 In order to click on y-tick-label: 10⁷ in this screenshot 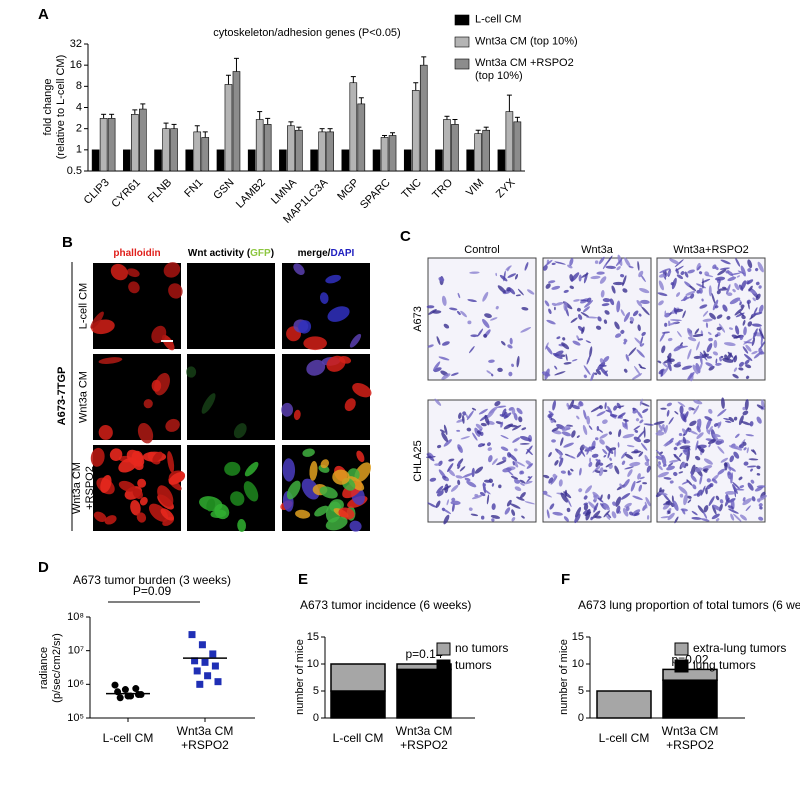, I will do `click(76, 651)`.